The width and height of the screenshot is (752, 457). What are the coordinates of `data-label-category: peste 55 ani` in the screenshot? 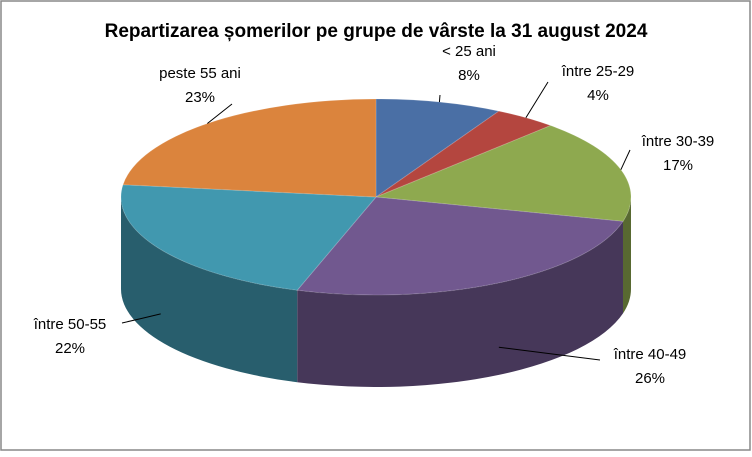 It's located at (200, 73).